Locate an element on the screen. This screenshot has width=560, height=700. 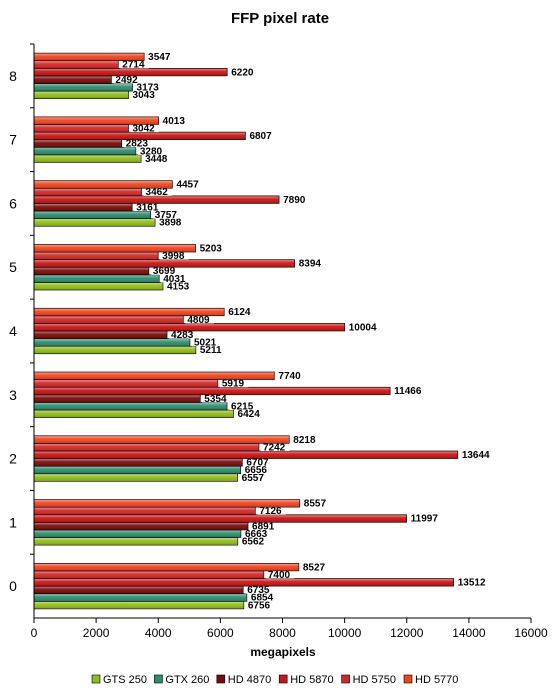
data-label: 3161 is located at coordinates (147, 207).